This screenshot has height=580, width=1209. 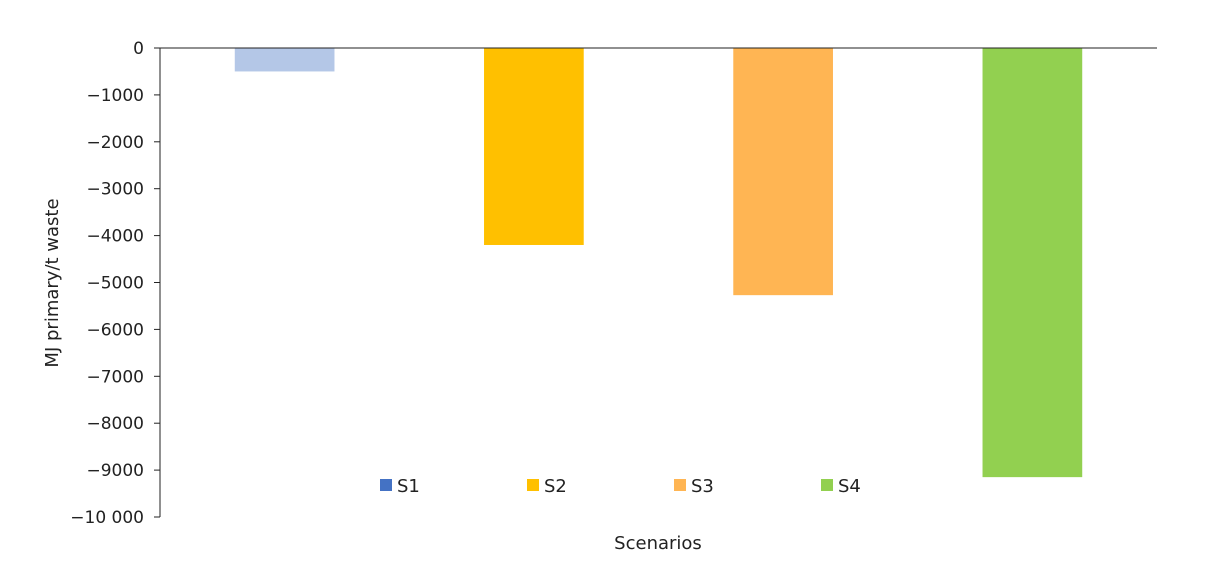 I want to click on y-tick-label: −4000, so click(x=115, y=237).